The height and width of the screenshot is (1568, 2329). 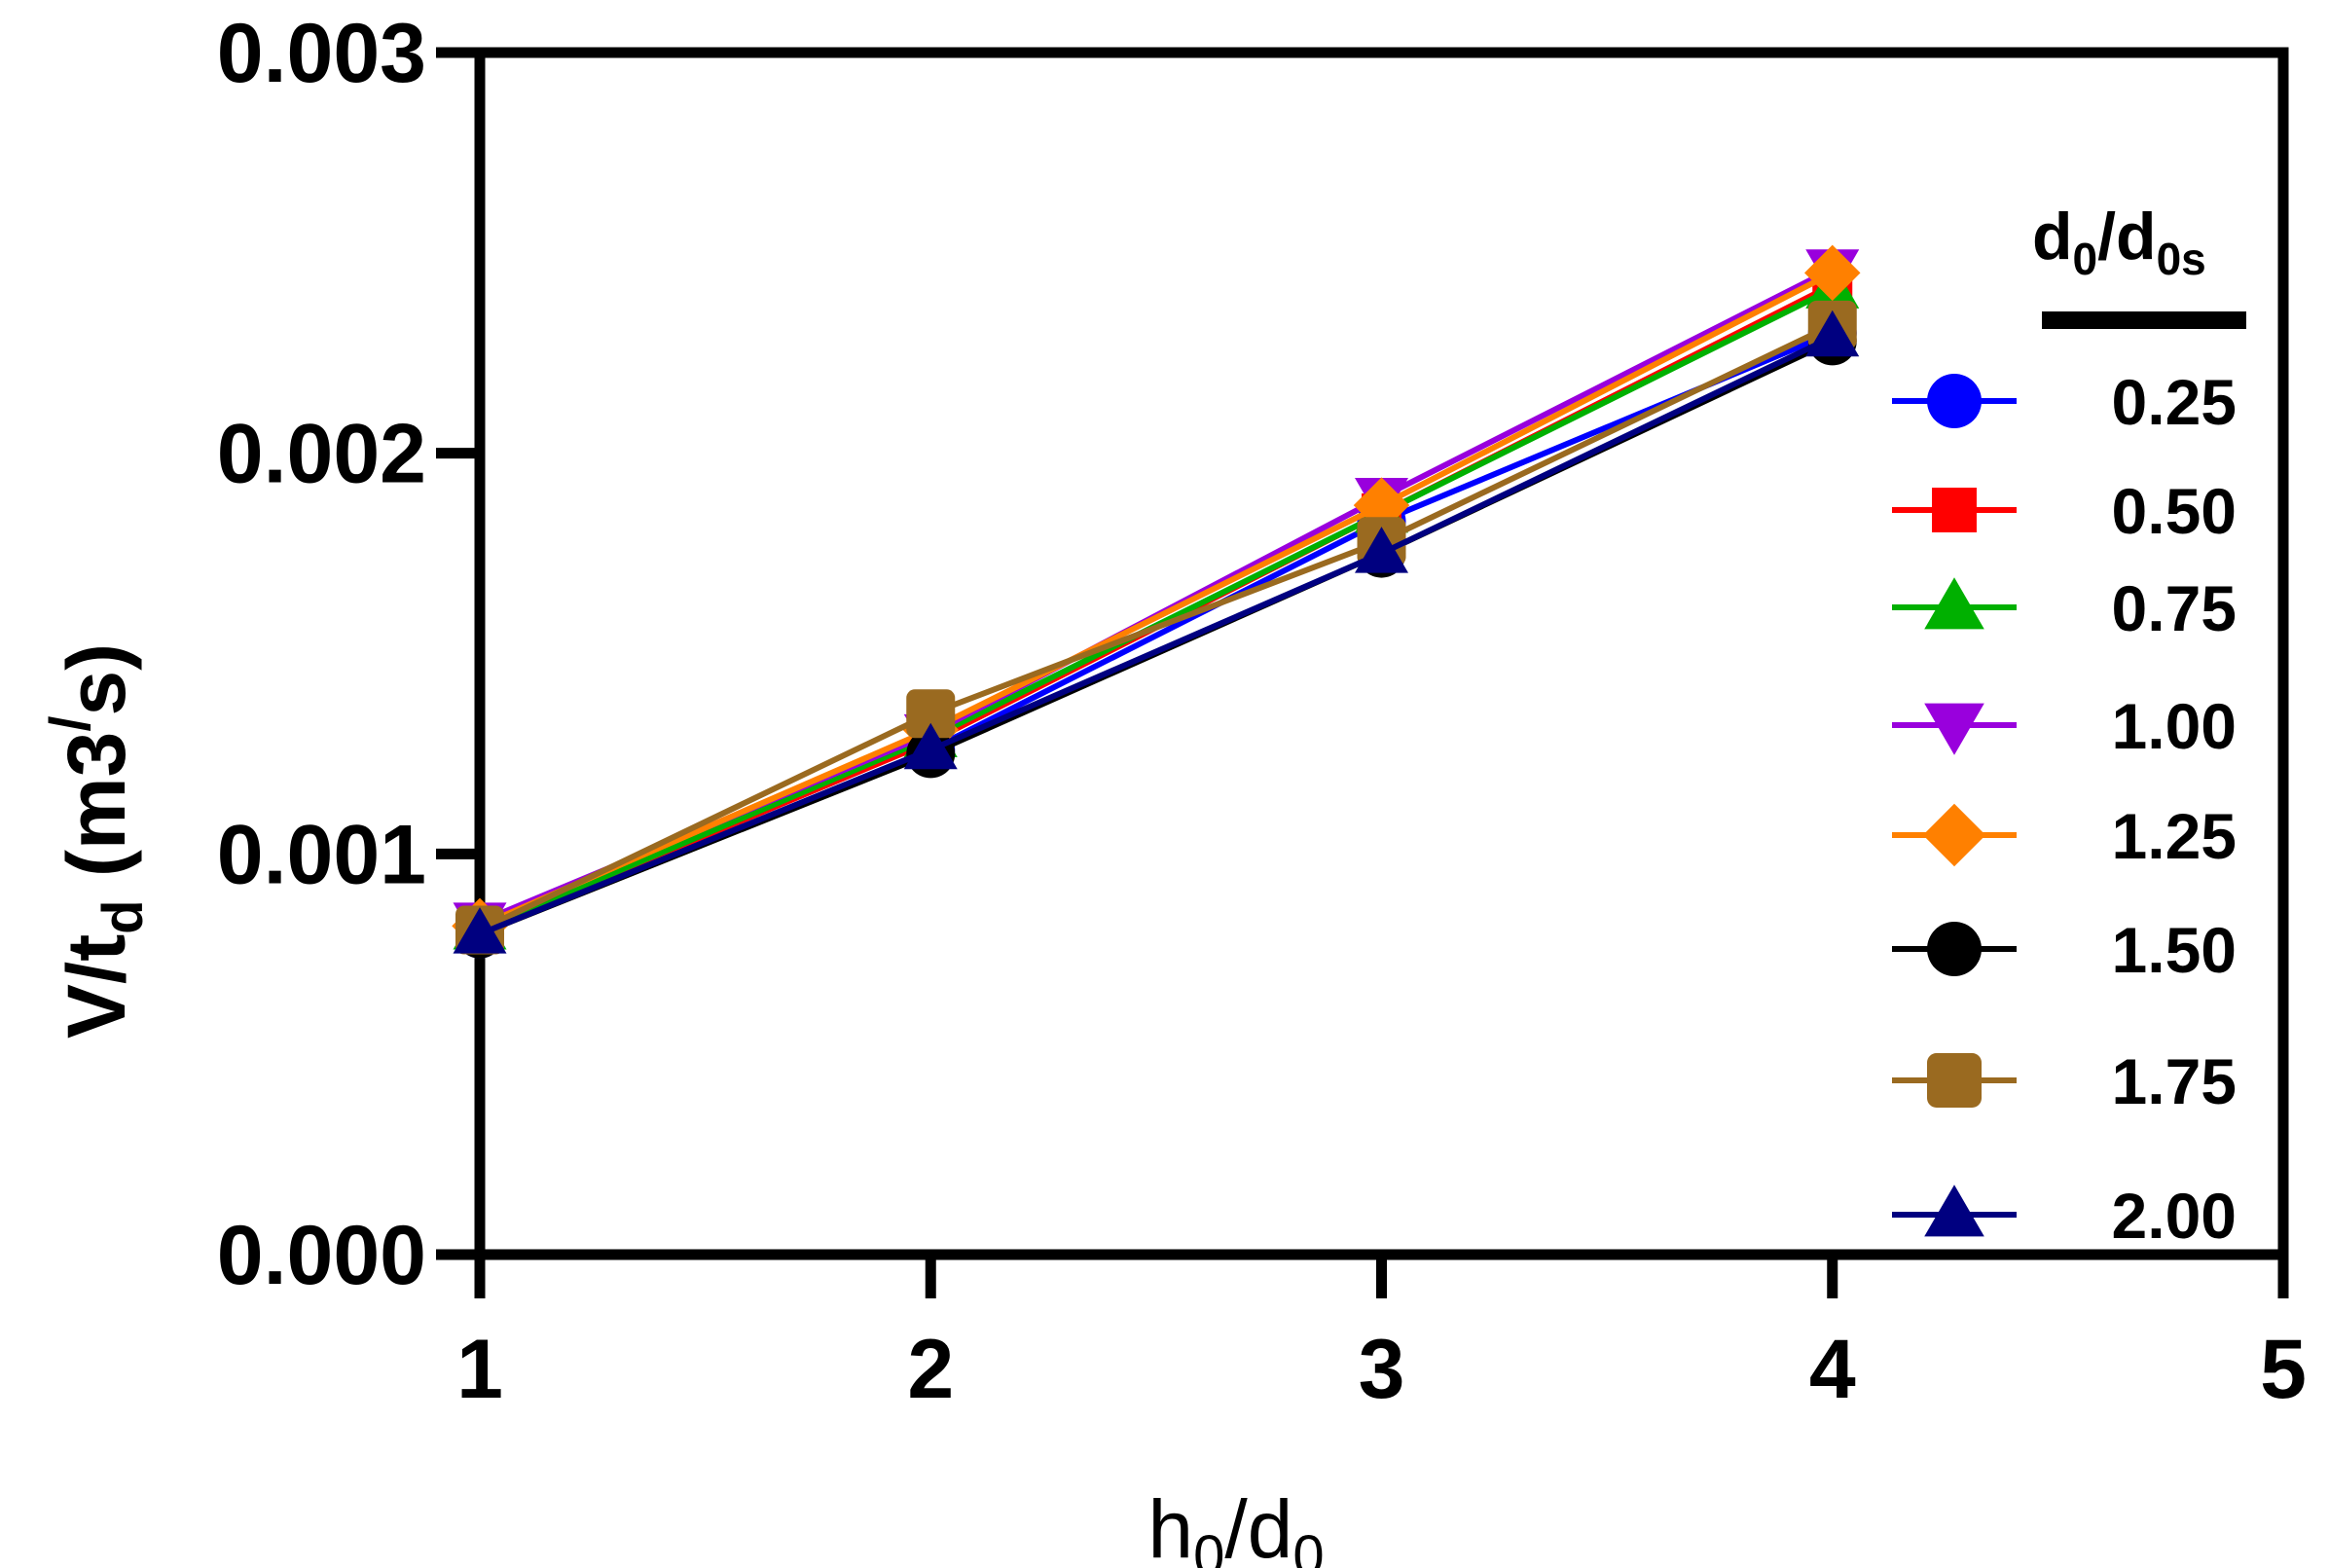 I want to click on legend-label: 1.00, so click(x=2175, y=726).